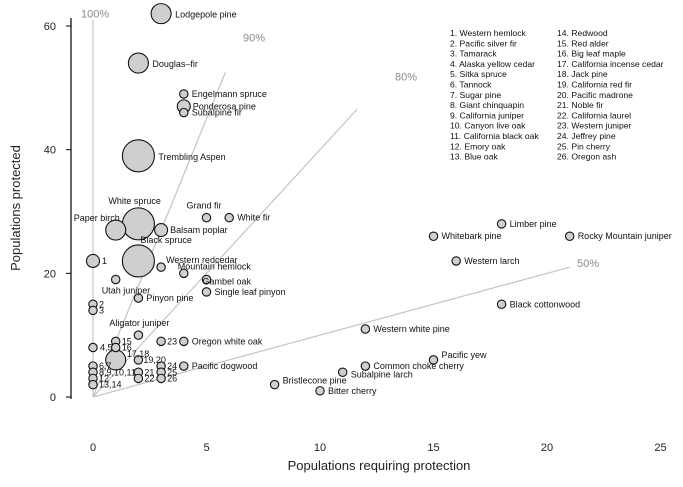 The height and width of the screenshot is (487, 683). What do you see at coordinates (418, 366) in the screenshot?
I see `point-label-42: Common choke cherry` at bounding box center [418, 366].